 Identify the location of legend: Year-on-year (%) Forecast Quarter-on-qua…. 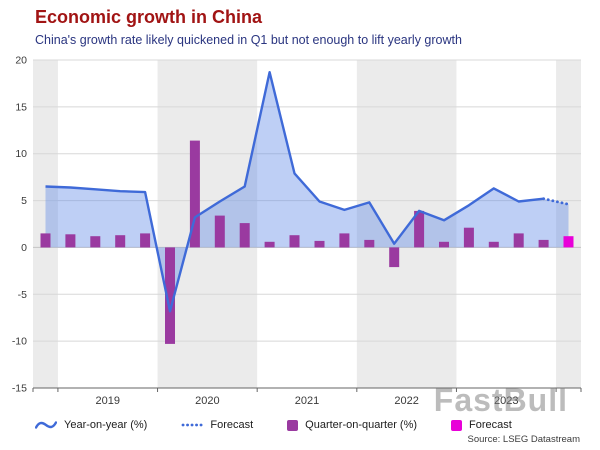
(273, 425).